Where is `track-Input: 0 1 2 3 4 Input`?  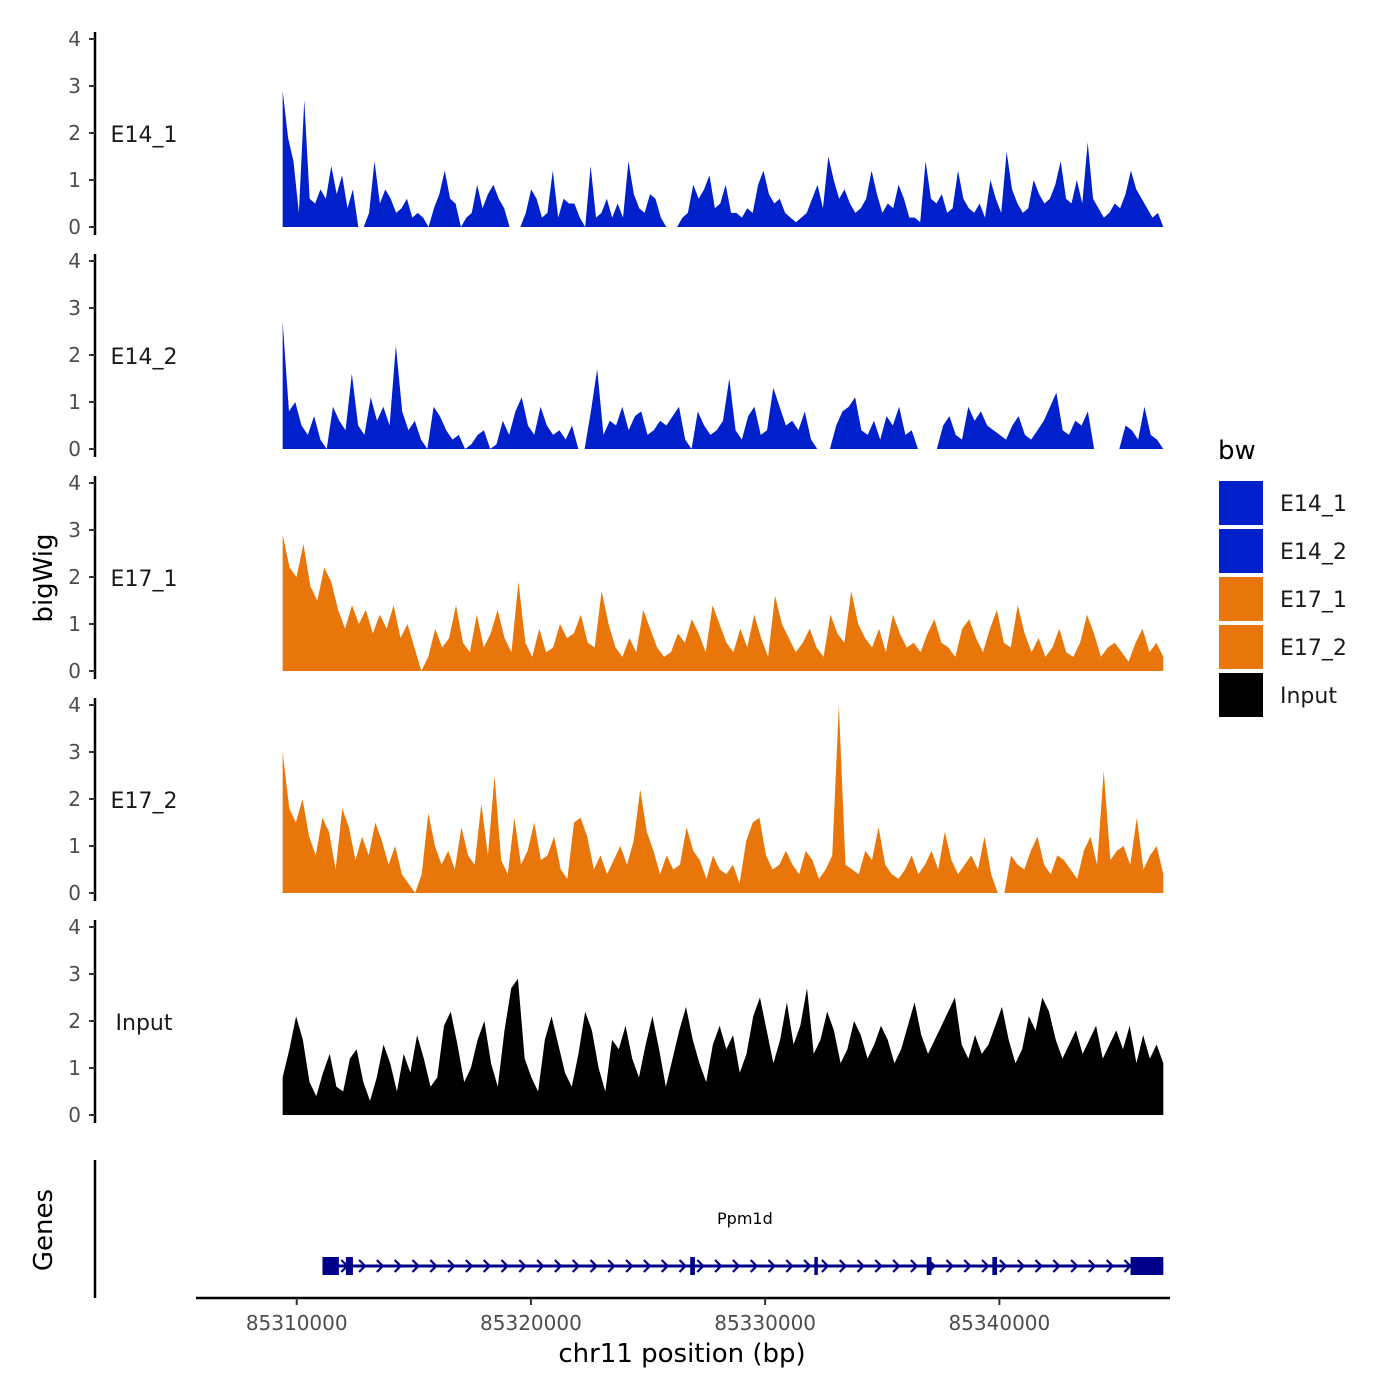 track-Input: 0 1 2 3 4 Input is located at coordinates (616, 1021).